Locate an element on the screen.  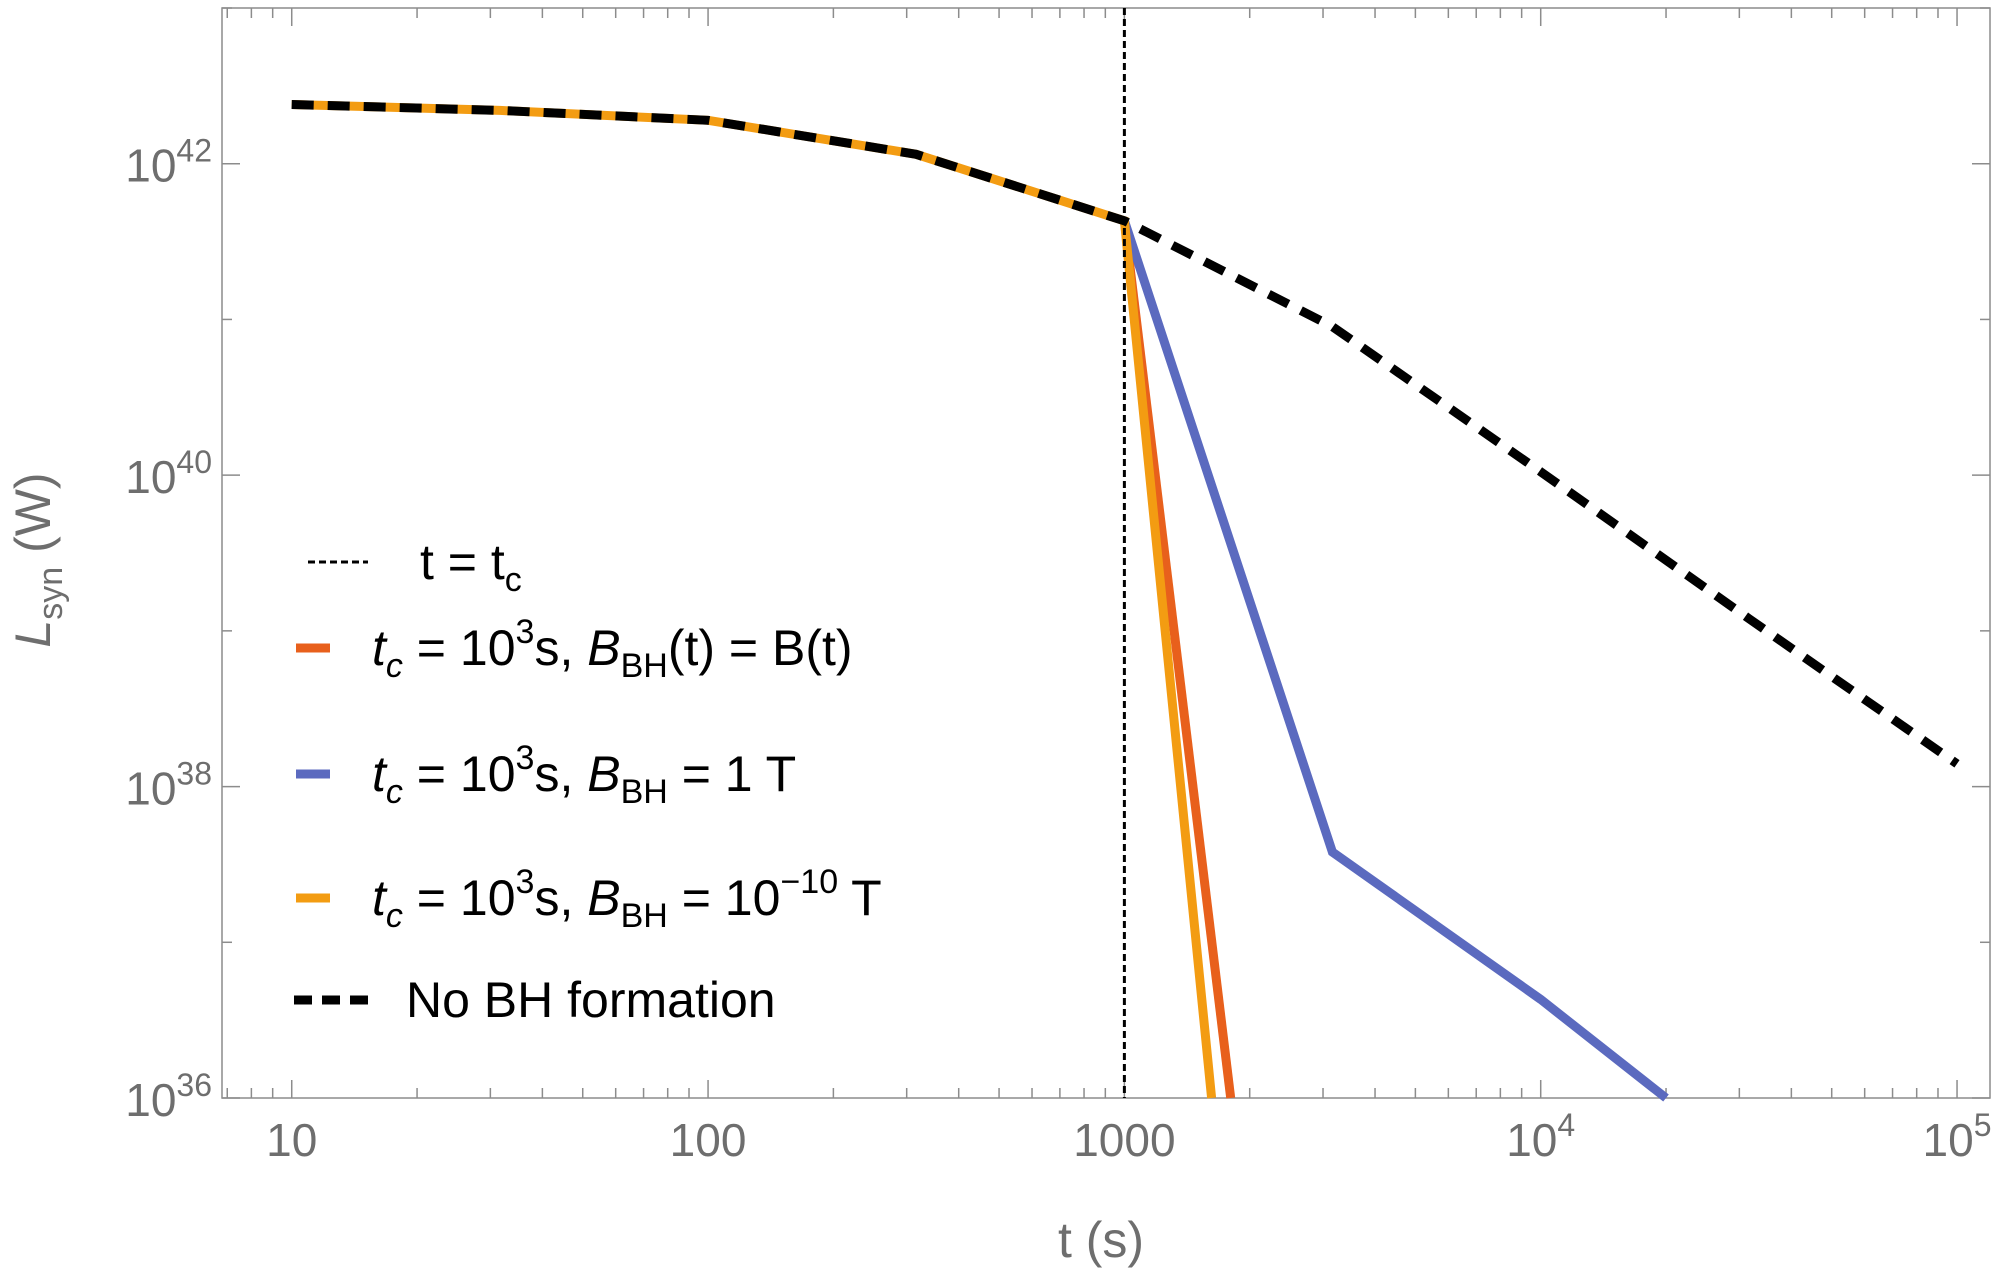
y-axis-label: Lsyn (W) is located at coordinates (37, 559).